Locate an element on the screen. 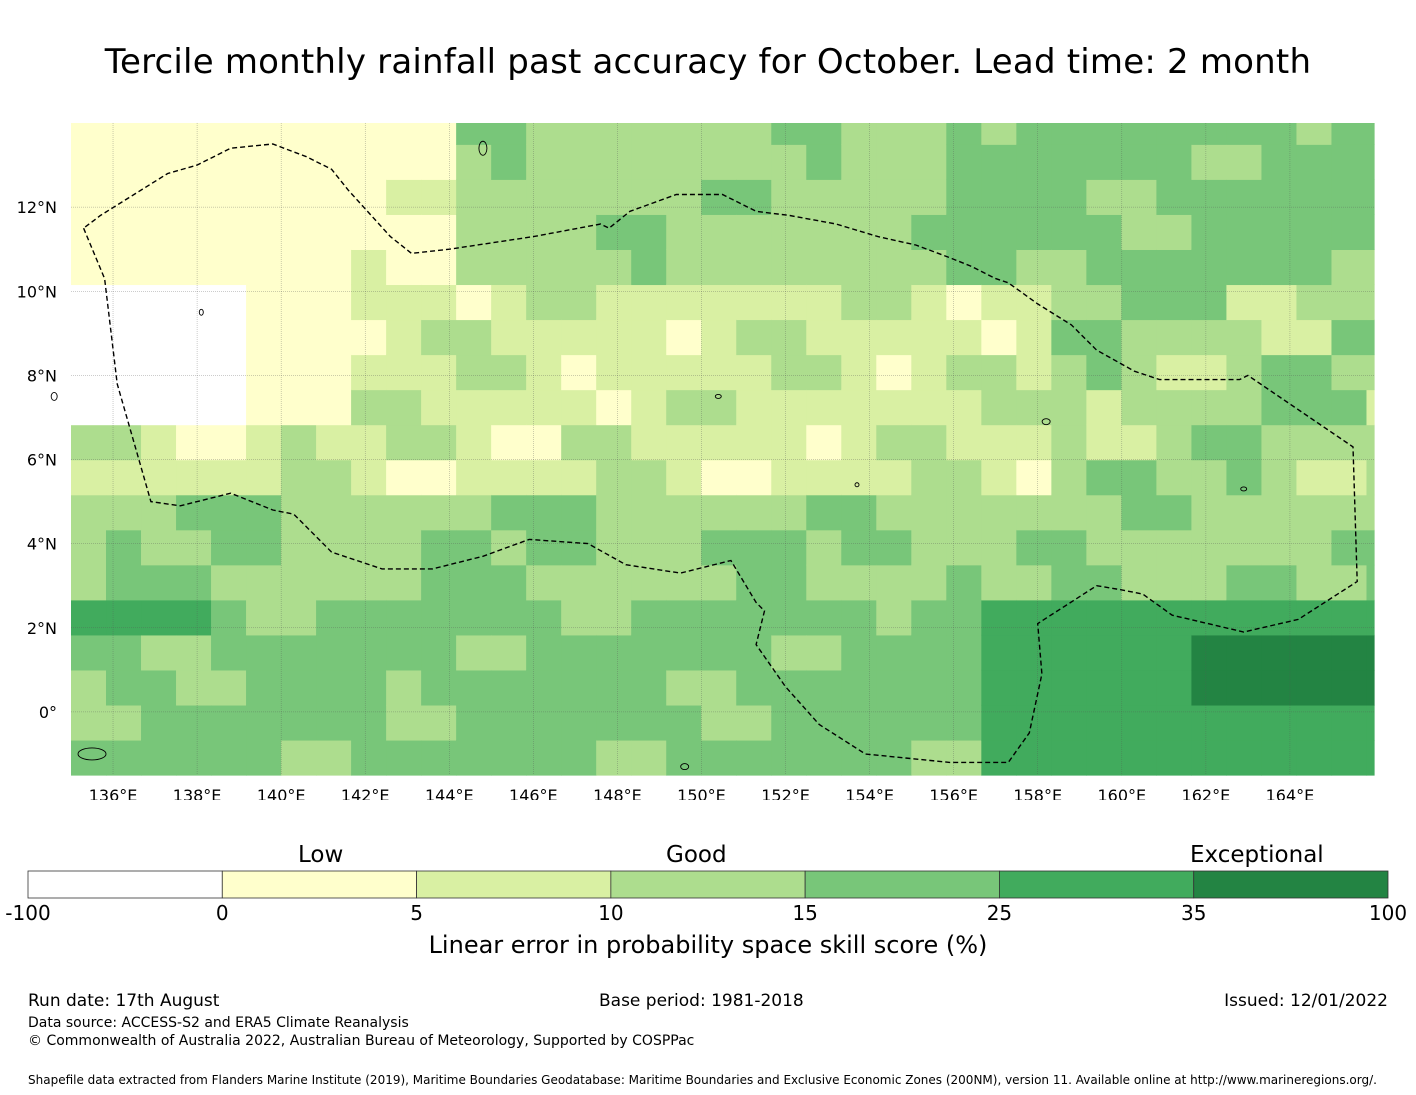  latitude-tick-label: 12°N is located at coordinates (37, 207).